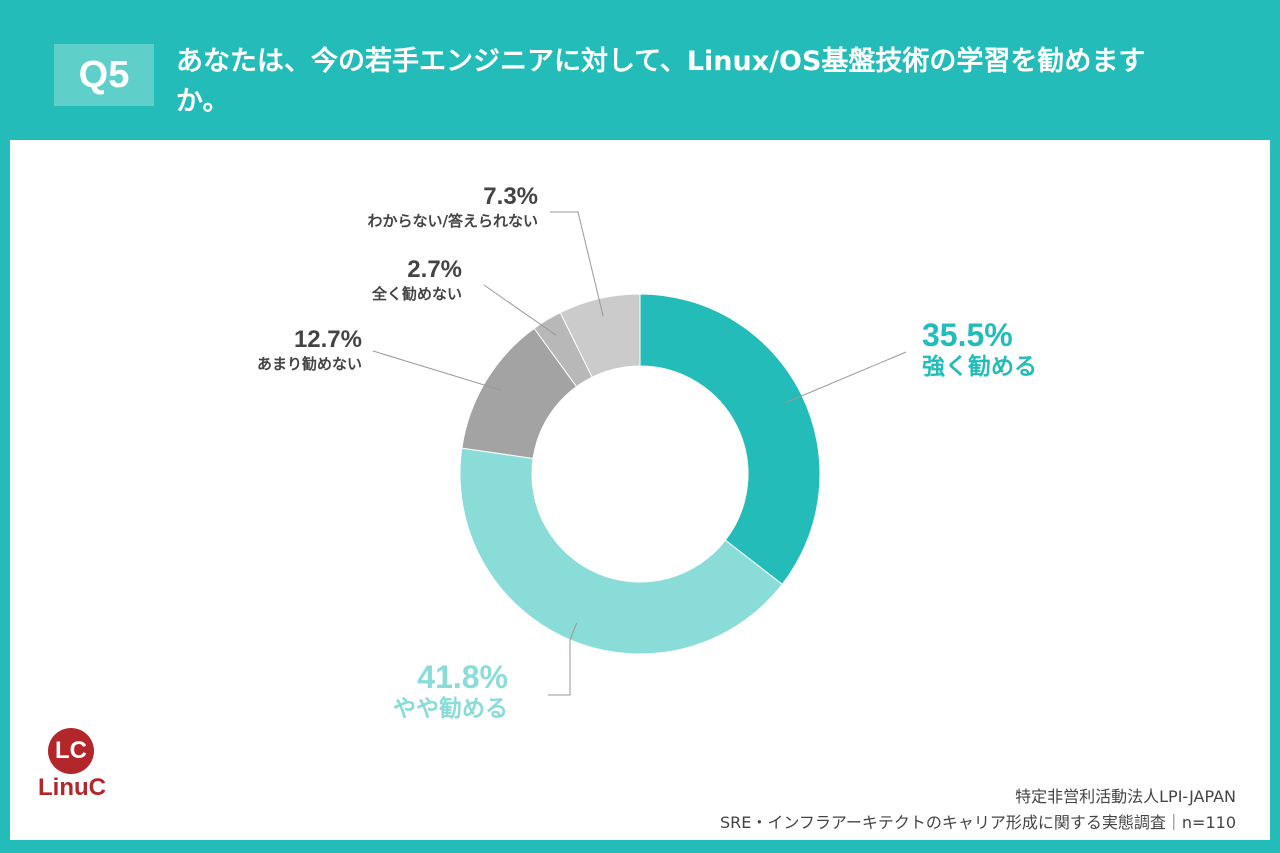 Image resolution: width=1280 pixels, height=853 pixels. I want to click on linuc-logo: LC LinuC, so click(76, 767).